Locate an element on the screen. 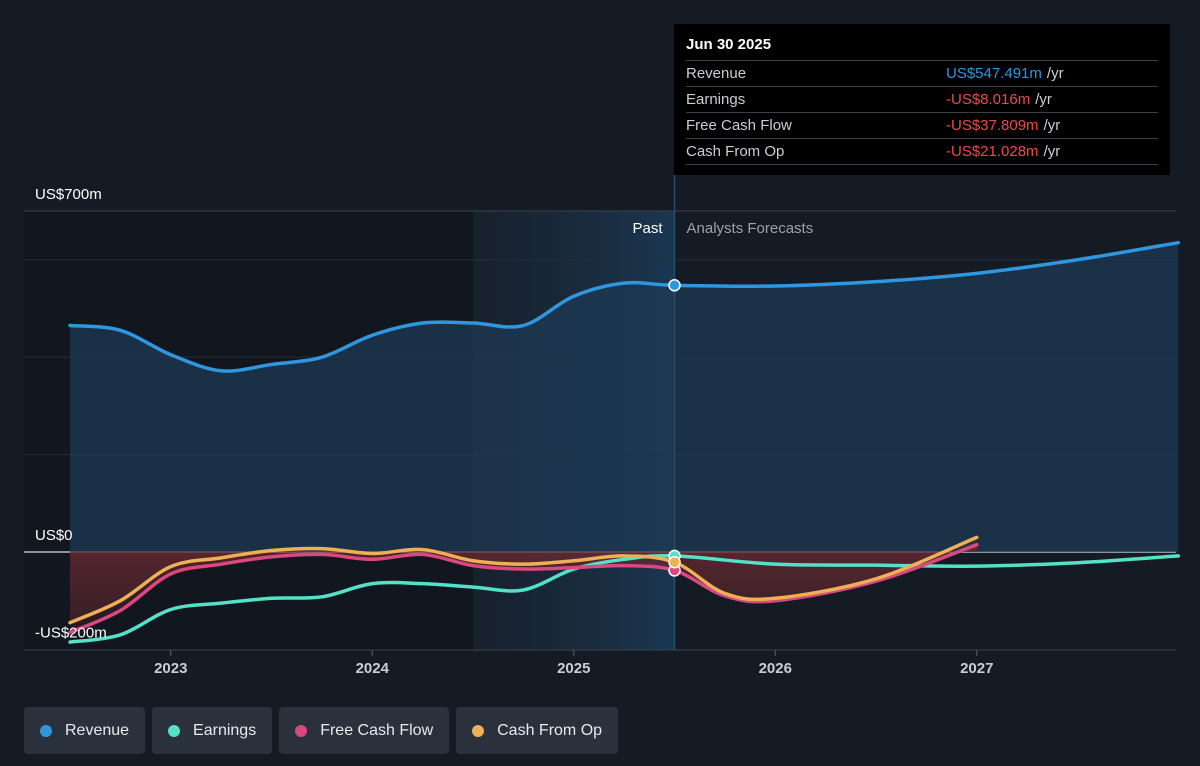 This screenshot has width=1200, height=766. y-axis-label: US$0 is located at coordinates (54, 535).